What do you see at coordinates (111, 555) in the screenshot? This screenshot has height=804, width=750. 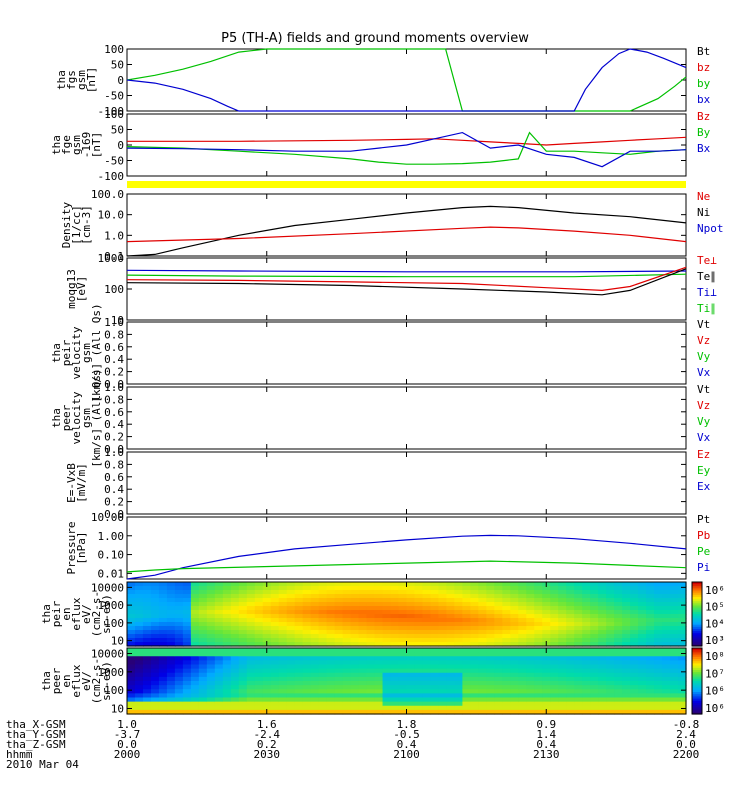 I see `panel-pressure-ytick-label: 0.10` at bounding box center [111, 555].